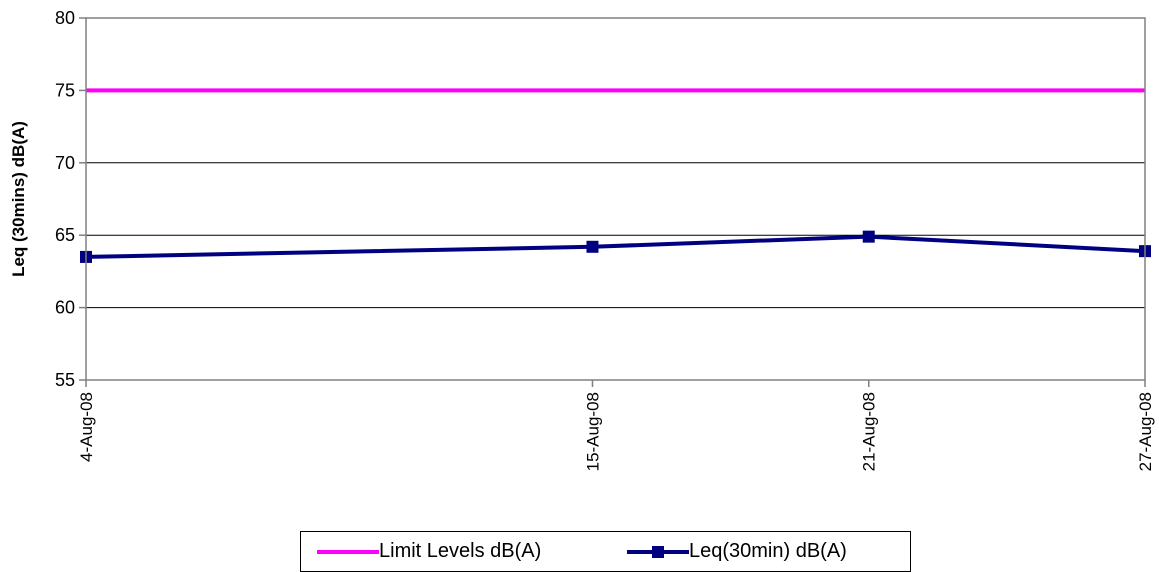 The image size is (1159, 572). What do you see at coordinates (65, 163) in the screenshot?
I see `y-tick-label: 70` at bounding box center [65, 163].